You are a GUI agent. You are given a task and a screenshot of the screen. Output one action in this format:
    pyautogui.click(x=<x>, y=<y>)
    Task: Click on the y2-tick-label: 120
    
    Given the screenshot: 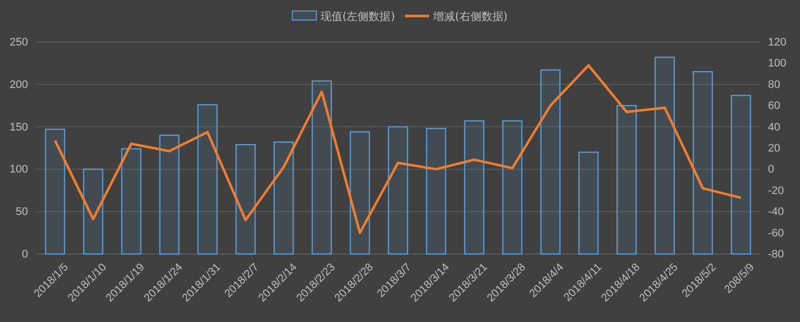 What is the action you would take?
    pyautogui.click(x=777, y=42)
    